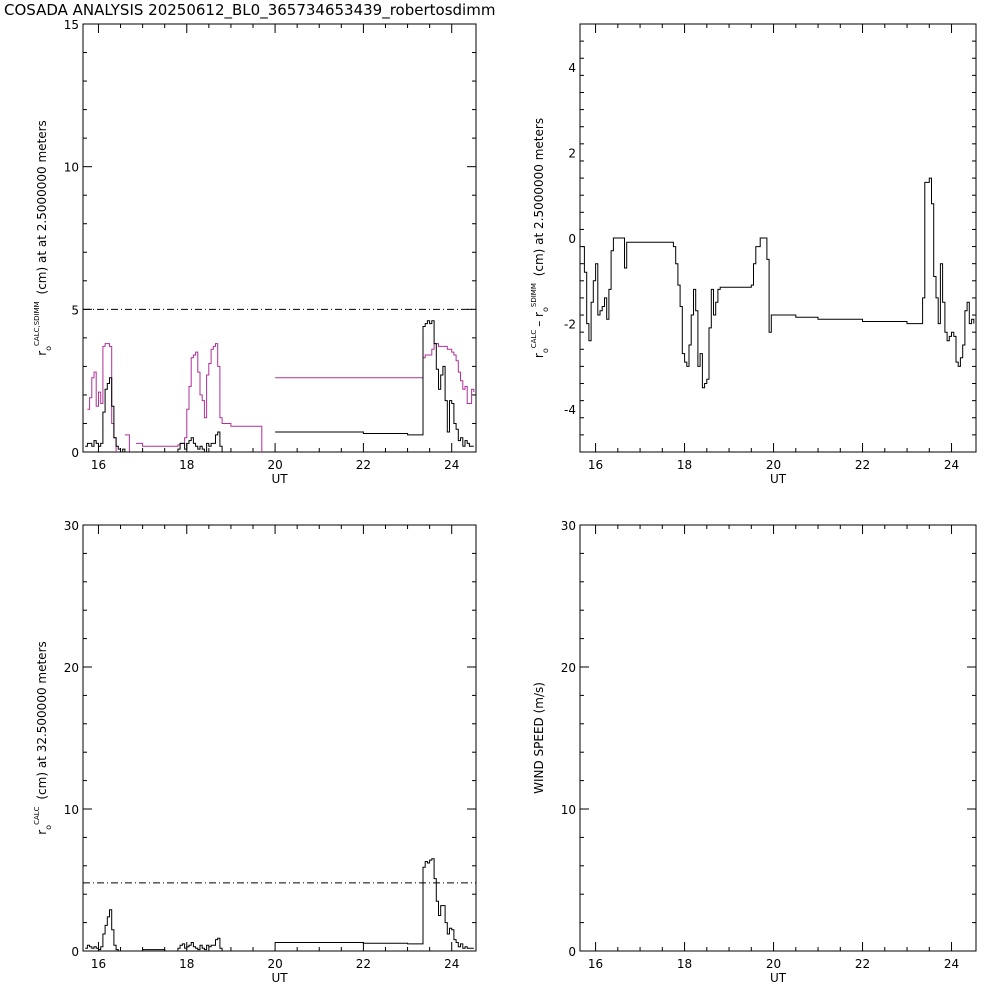 The image size is (1000, 1000). What do you see at coordinates (43, 238) in the screenshot?
I see `y-axis-label: roCALC,SDIMM (cm) at at 2.5000000 meters` at bounding box center [43, 238].